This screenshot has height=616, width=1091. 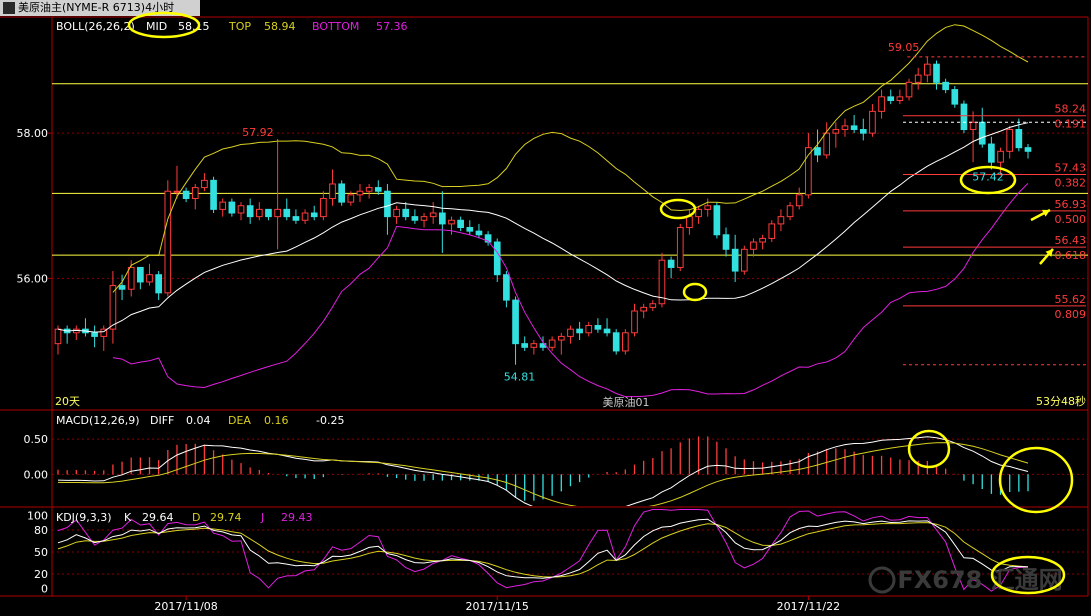 I want to click on macd-panel, so click(x=570, y=473).